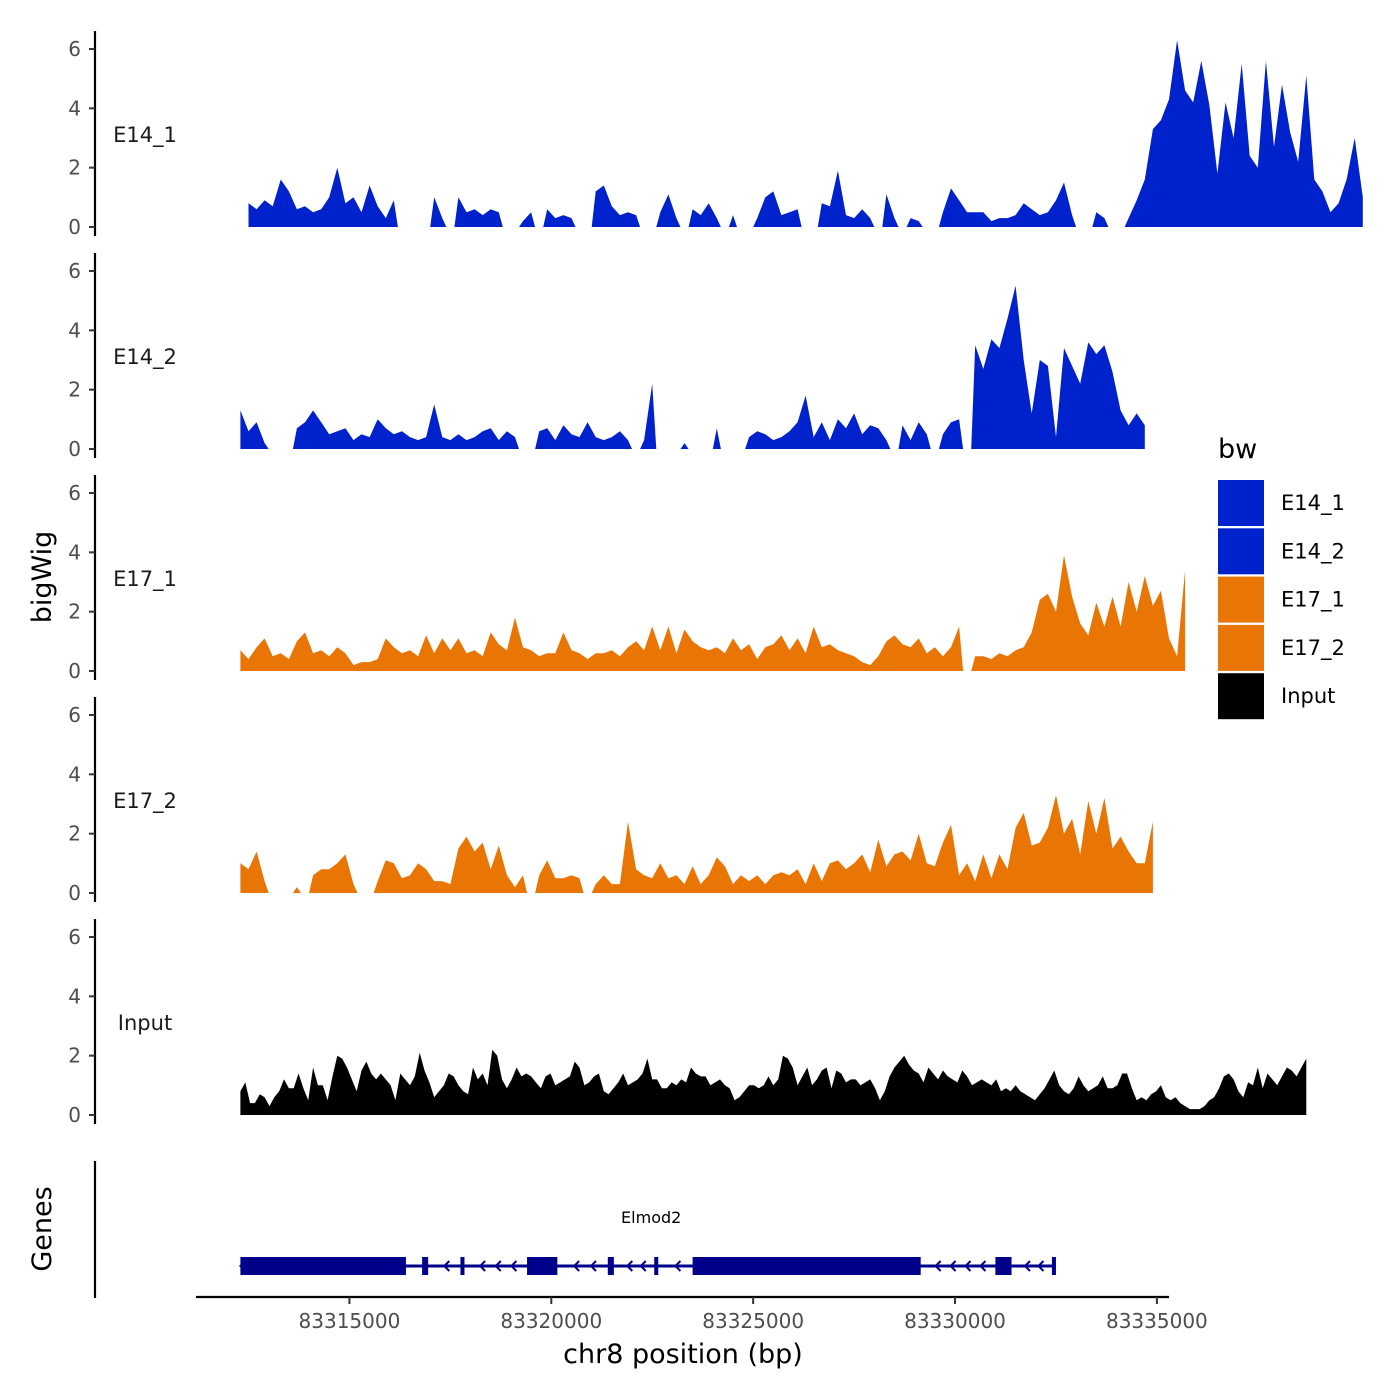  What do you see at coordinates (1313, 648) in the screenshot?
I see `legend-label: E17_2` at bounding box center [1313, 648].